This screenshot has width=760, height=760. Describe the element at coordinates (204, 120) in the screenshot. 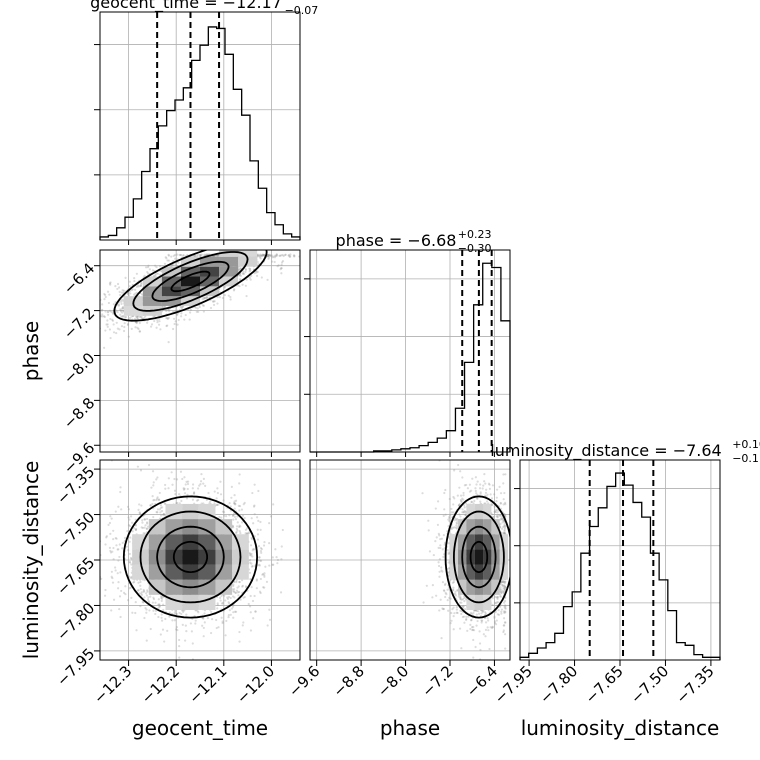

I see `hist-panel-geocent_time: geocent_time = −12.17+0.06−0.07` at that location.